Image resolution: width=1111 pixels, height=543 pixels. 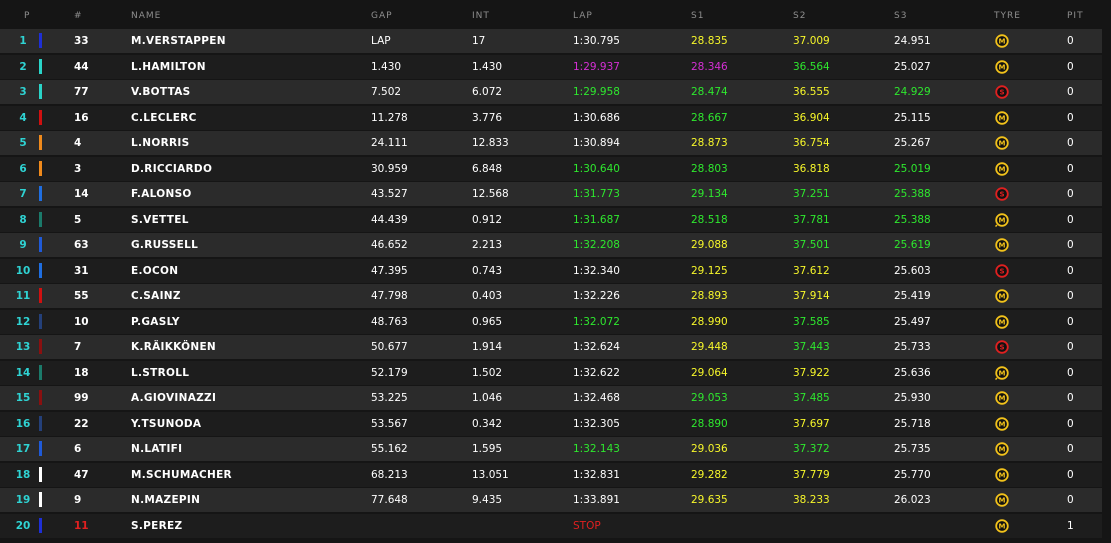 What do you see at coordinates (811, 474) in the screenshot?
I see `sector2-cell: 37.779` at bounding box center [811, 474].